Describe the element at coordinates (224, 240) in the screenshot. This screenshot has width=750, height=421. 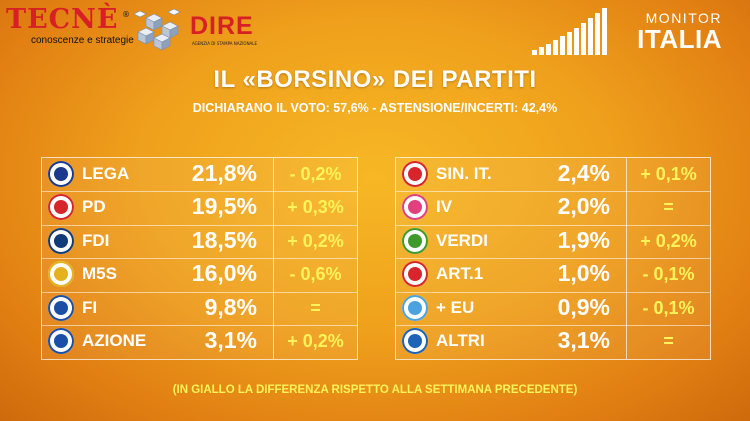
I see `party-share: 18,5%` at that location.